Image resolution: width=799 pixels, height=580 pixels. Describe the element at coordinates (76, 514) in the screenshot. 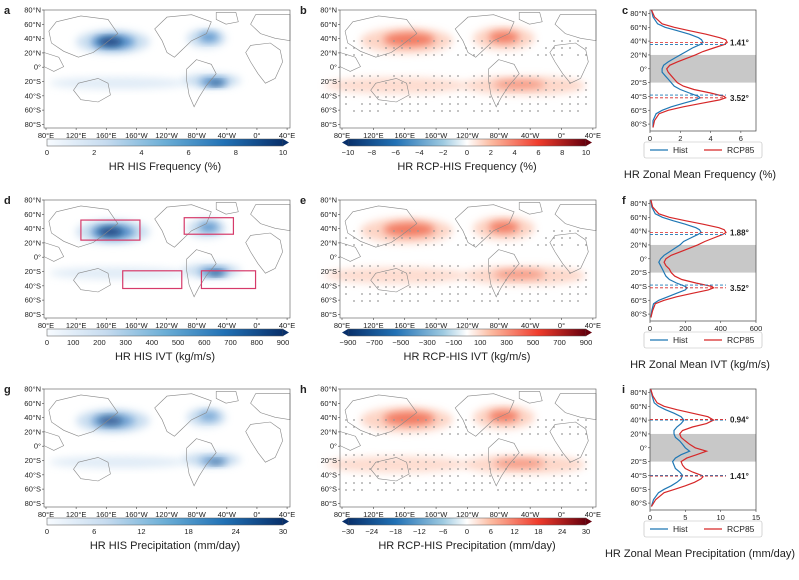

I see `lon-tick-label: 120°E` at that location.